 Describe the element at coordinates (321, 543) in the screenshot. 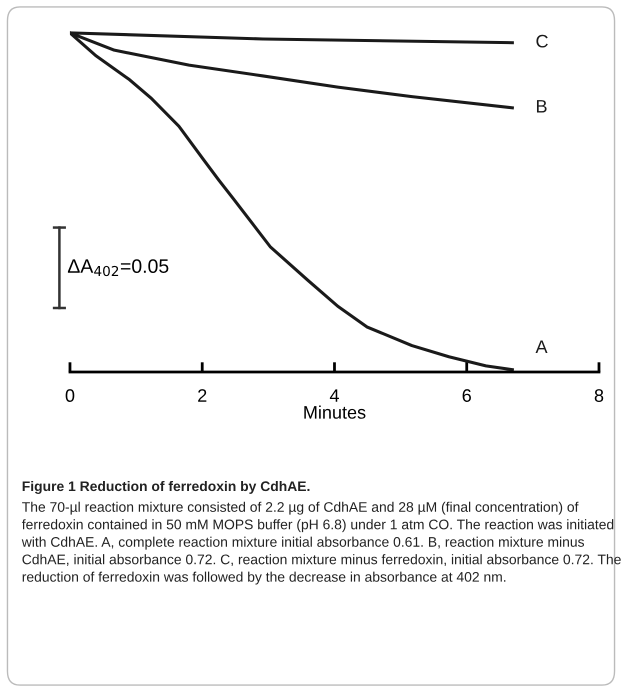

I see `text: The 70-µl reaction mixture consisted of 2.2 µg of CdhAE and 28 µM (final concentration) of ferredoxin contained in 50 mM MOPS buffer (pH 6.8) under 1 atm CO. The reaction was initiated with CdhAE. A, complete reaction mixture initial absorbance 0.61. B, reaction mixture minus CdhAE, initial absorbance 0.72. C, reaction mixture minus ferredoxin, initial absorbance 0.72. The reduction of ferredoxin was followed by the decrease in absorbance at 402 nm.` at that location.